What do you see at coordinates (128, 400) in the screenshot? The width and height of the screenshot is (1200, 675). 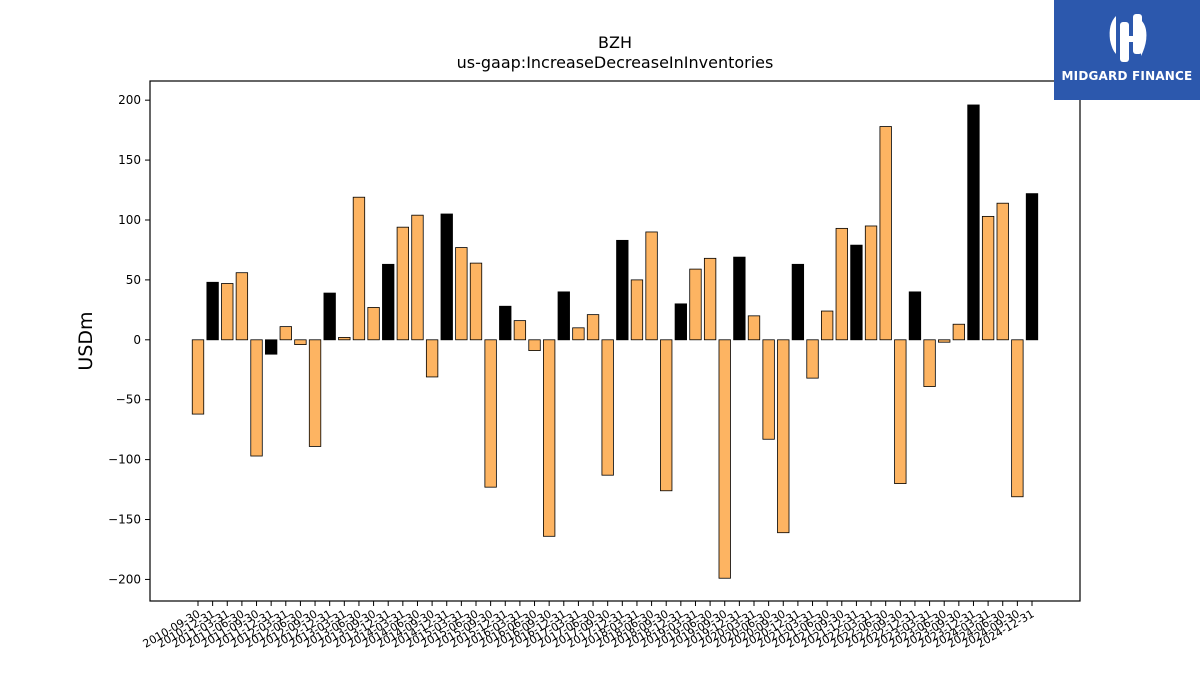 I see `y-tick-label: −50` at bounding box center [128, 400].